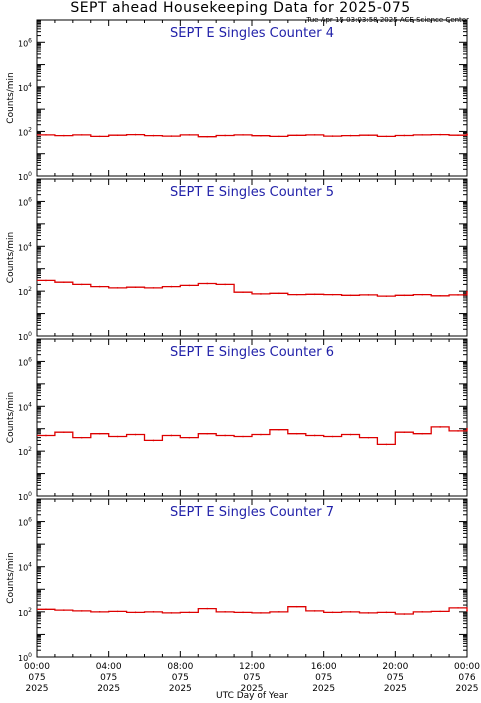 This screenshot has width=481, height=703. What do you see at coordinates (252, 696) in the screenshot?
I see `x-axis-label: UTC Day of Year` at bounding box center [252, 696].